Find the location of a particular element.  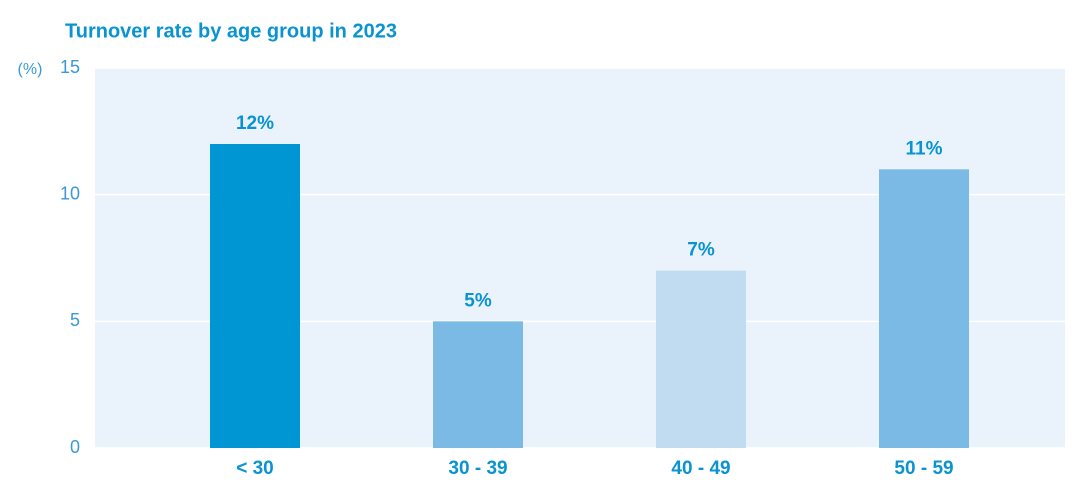

y-tick-label: 15 is located at coordinates (70, 67).